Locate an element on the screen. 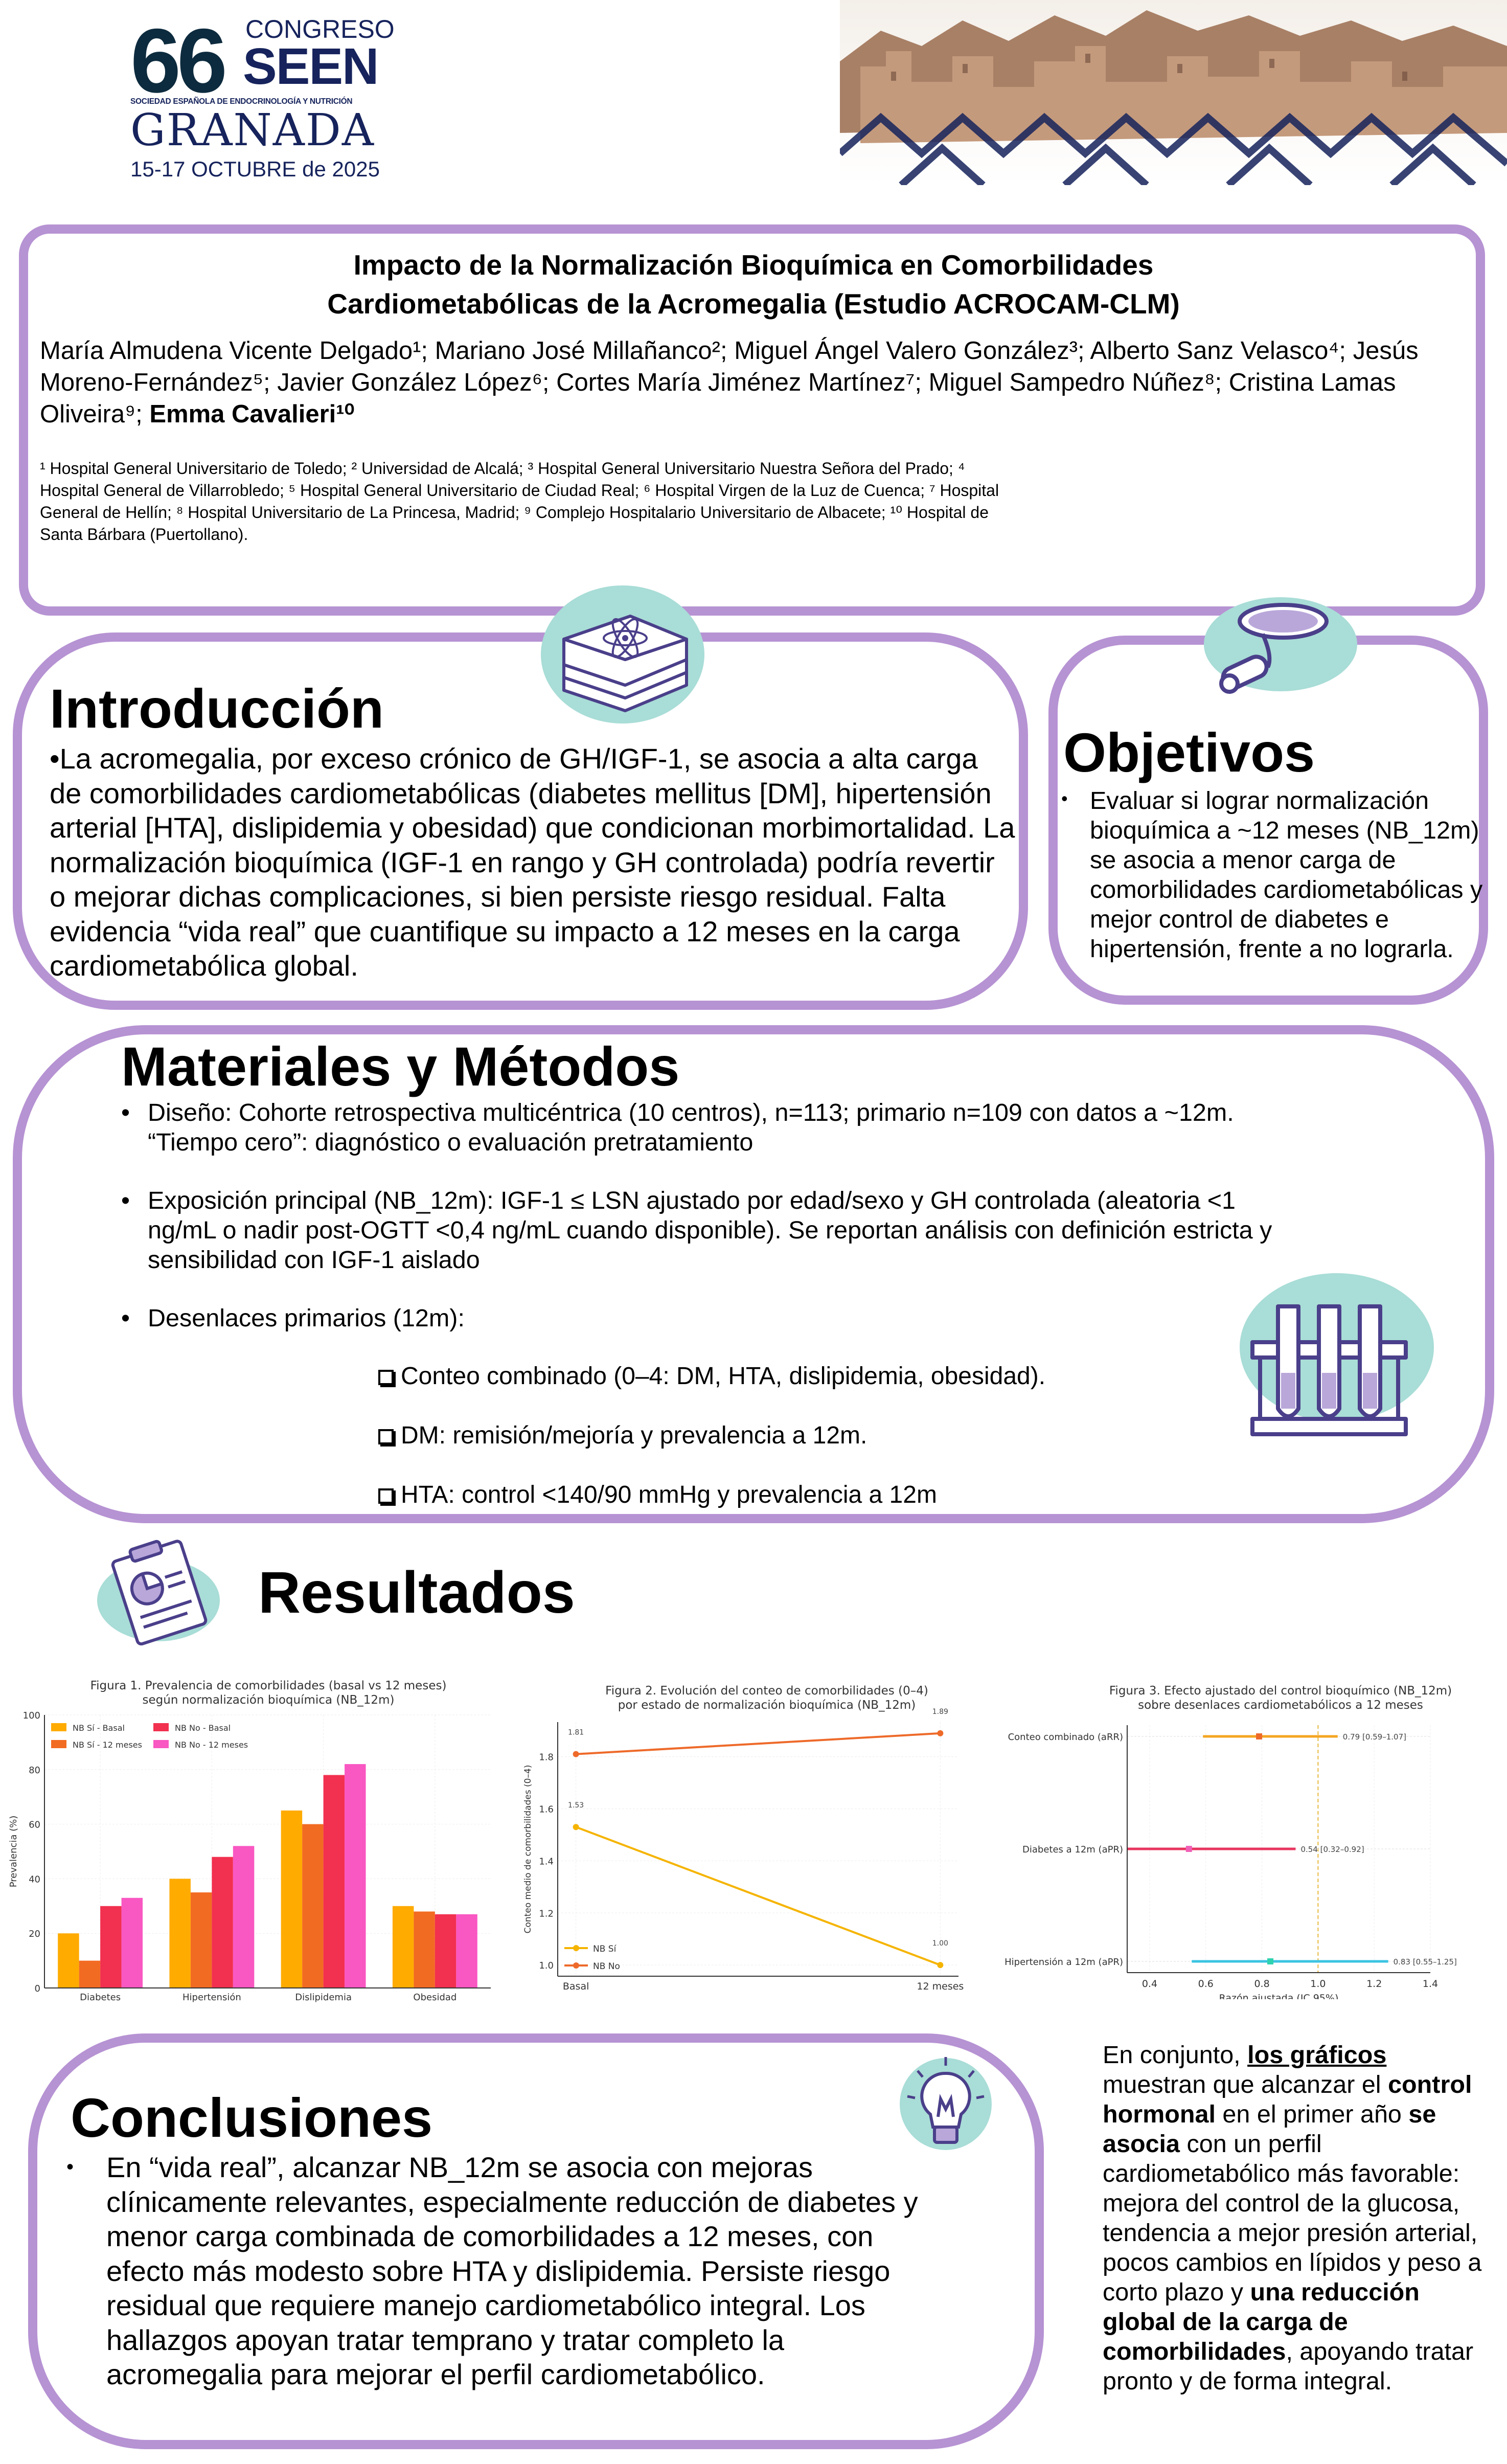 This screenshot has width=1507, height=2464. conclusions-heading: Conclusiones is located at coordinates (252, 2118).